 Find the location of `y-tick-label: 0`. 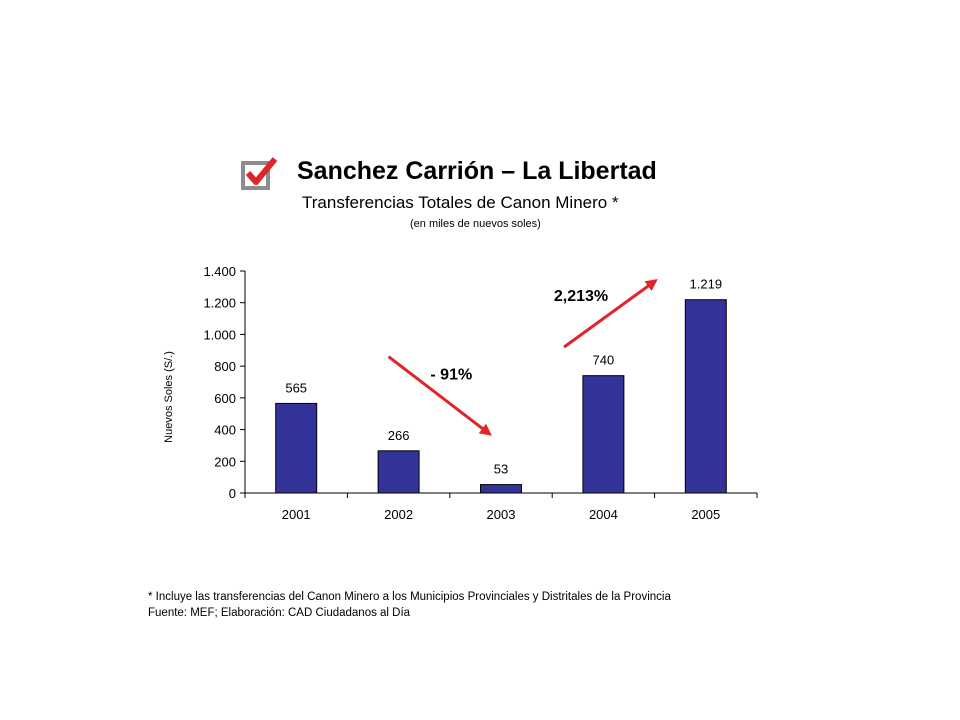

y-tick-label: 0 is located at coordinates (232, 493).